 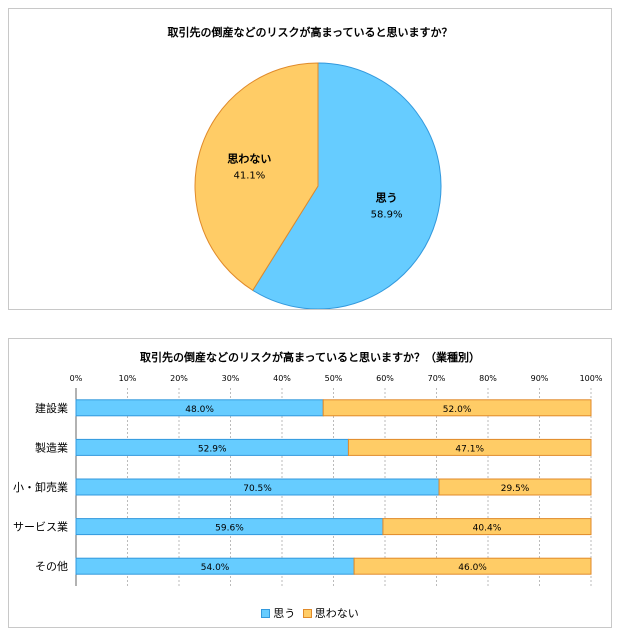 I want to click on bar-data-label: 52.0%, so click(x=457, y=410).